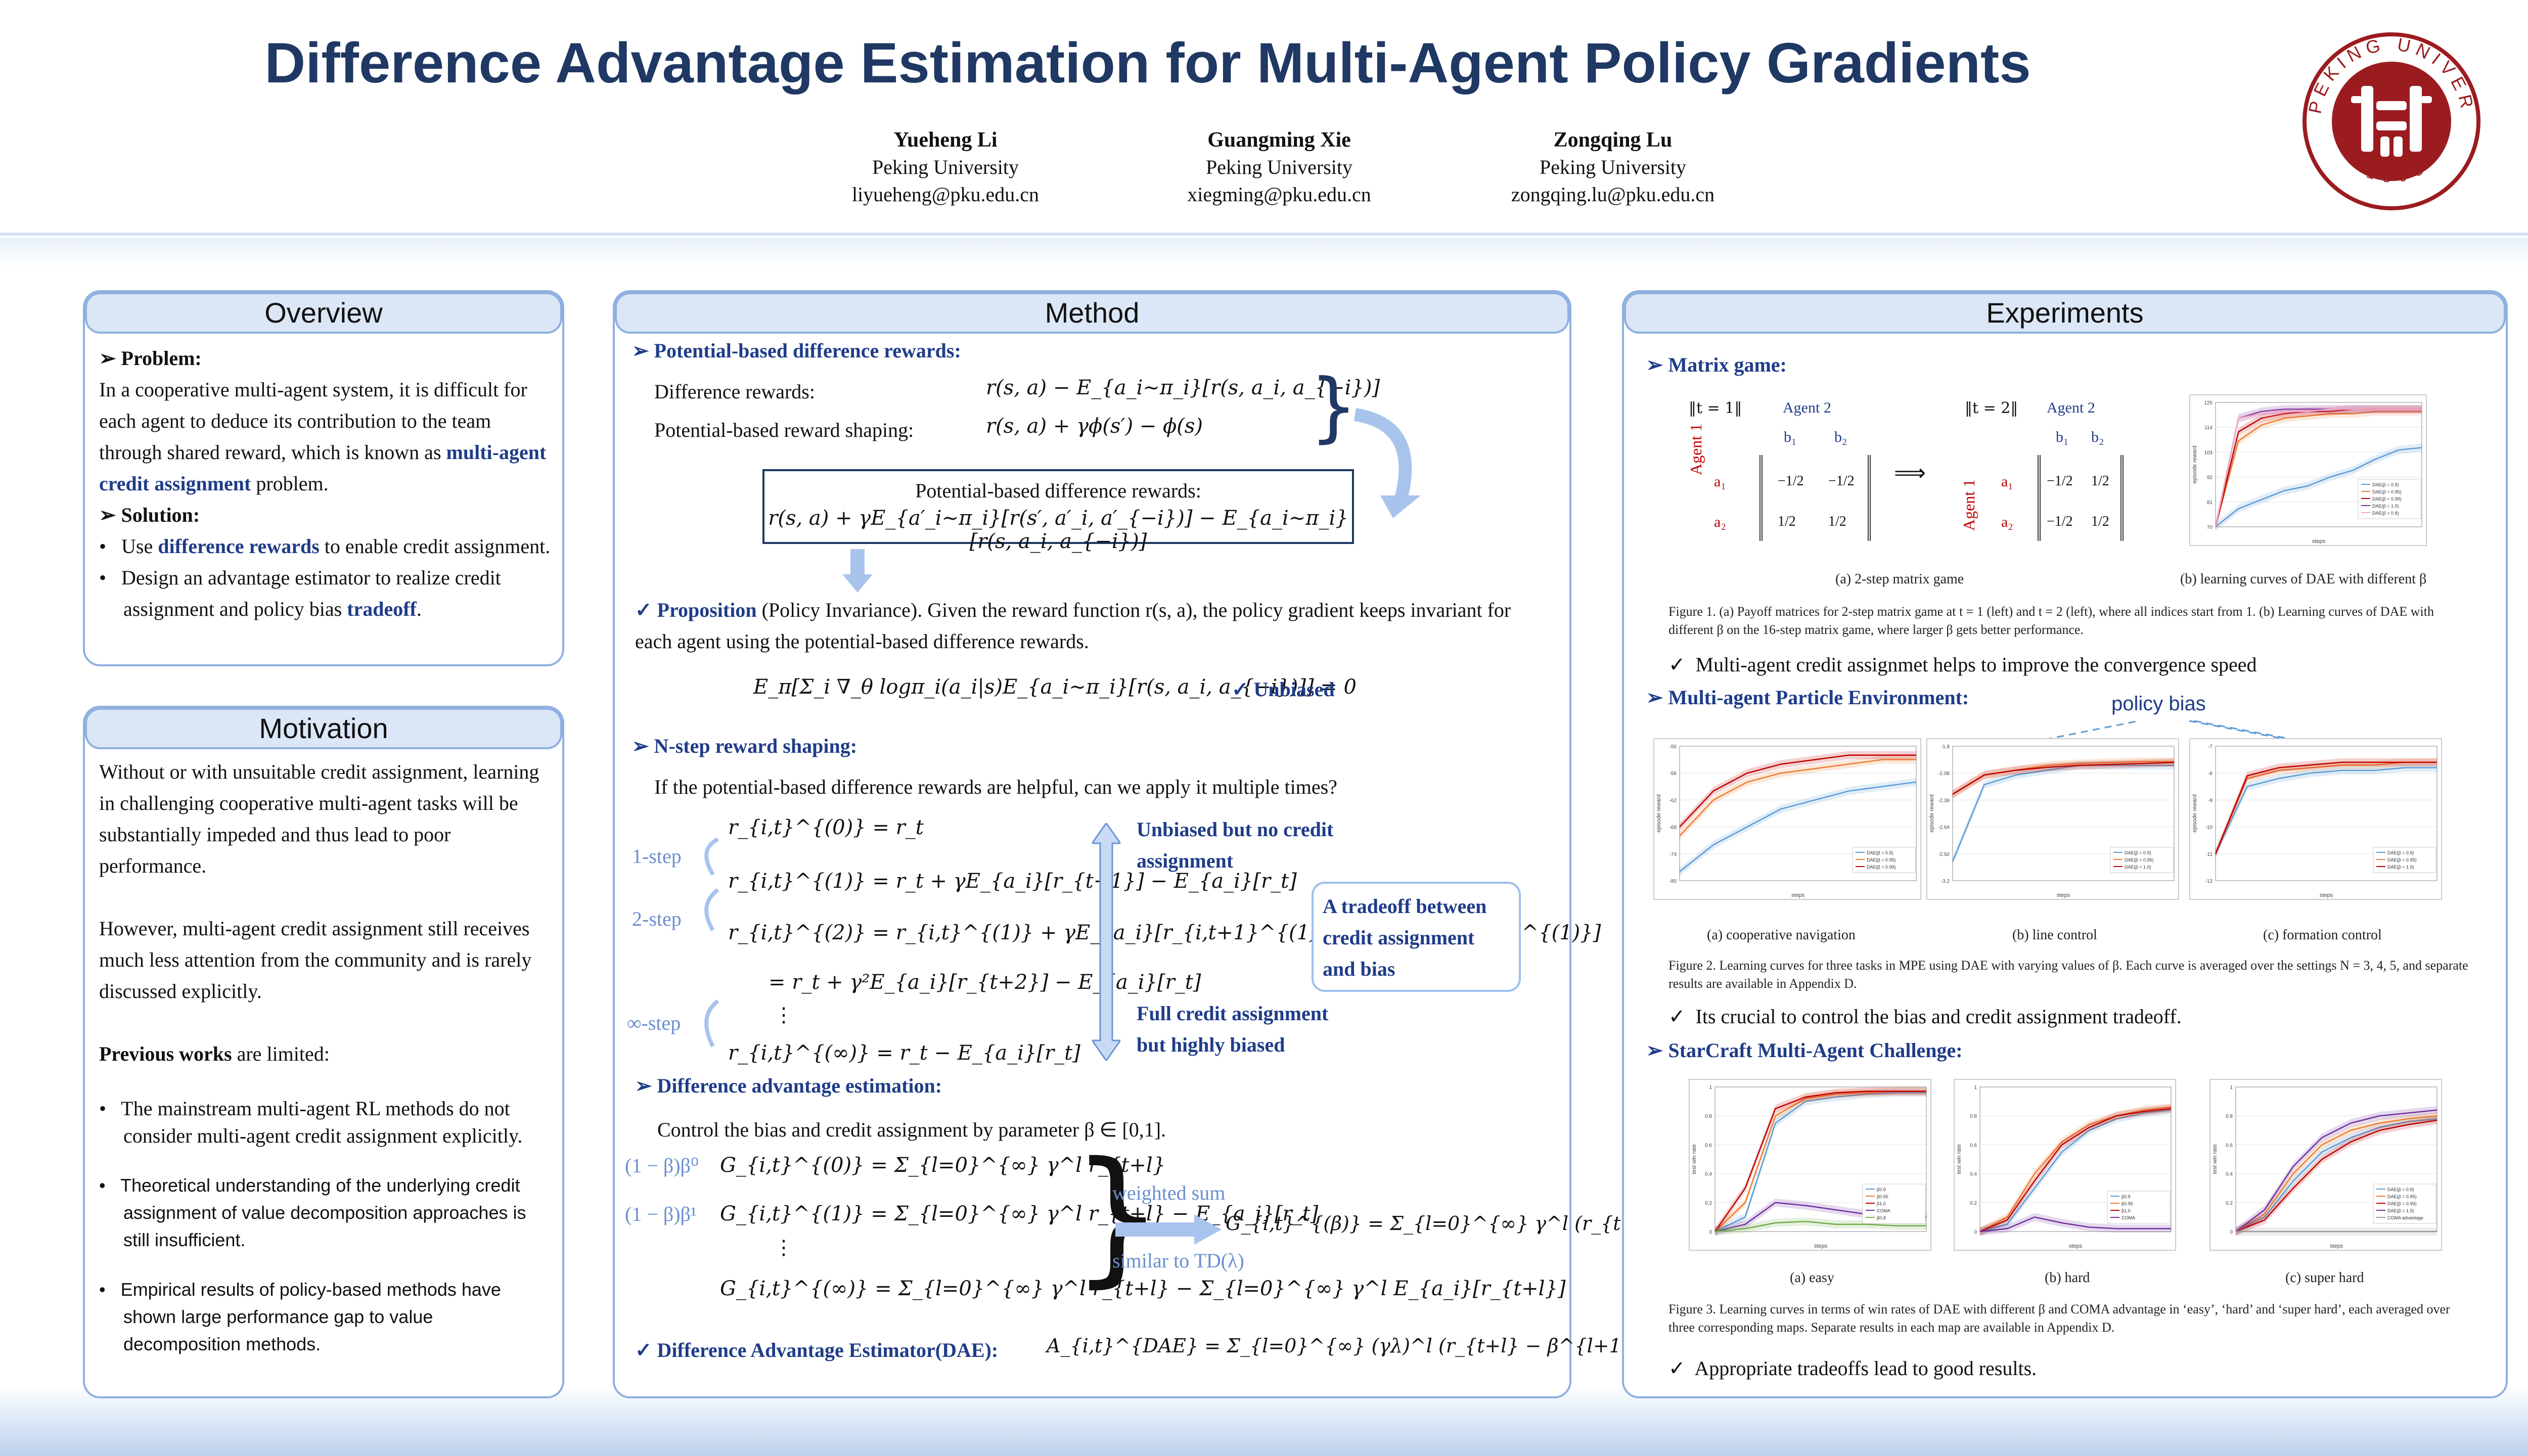  What do you see at coordinates (1387, 463) in the screenshot?
I see `curved-arrow-icon` at bounding box center [1387, 463].